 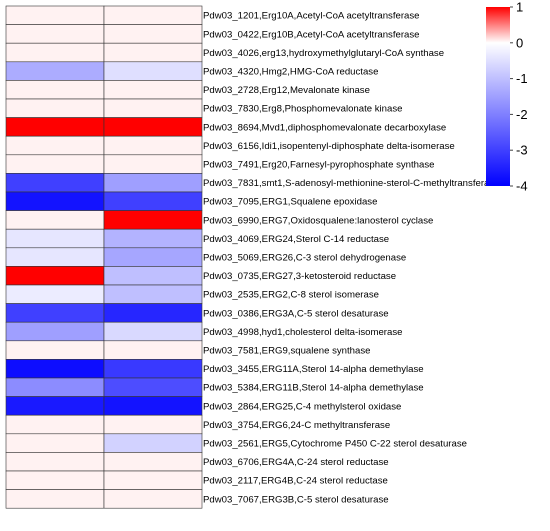 I want to click on row-label: Pdw03_4069,ERG24,Sterol C-14 reductase, so click(x=296, y=239).